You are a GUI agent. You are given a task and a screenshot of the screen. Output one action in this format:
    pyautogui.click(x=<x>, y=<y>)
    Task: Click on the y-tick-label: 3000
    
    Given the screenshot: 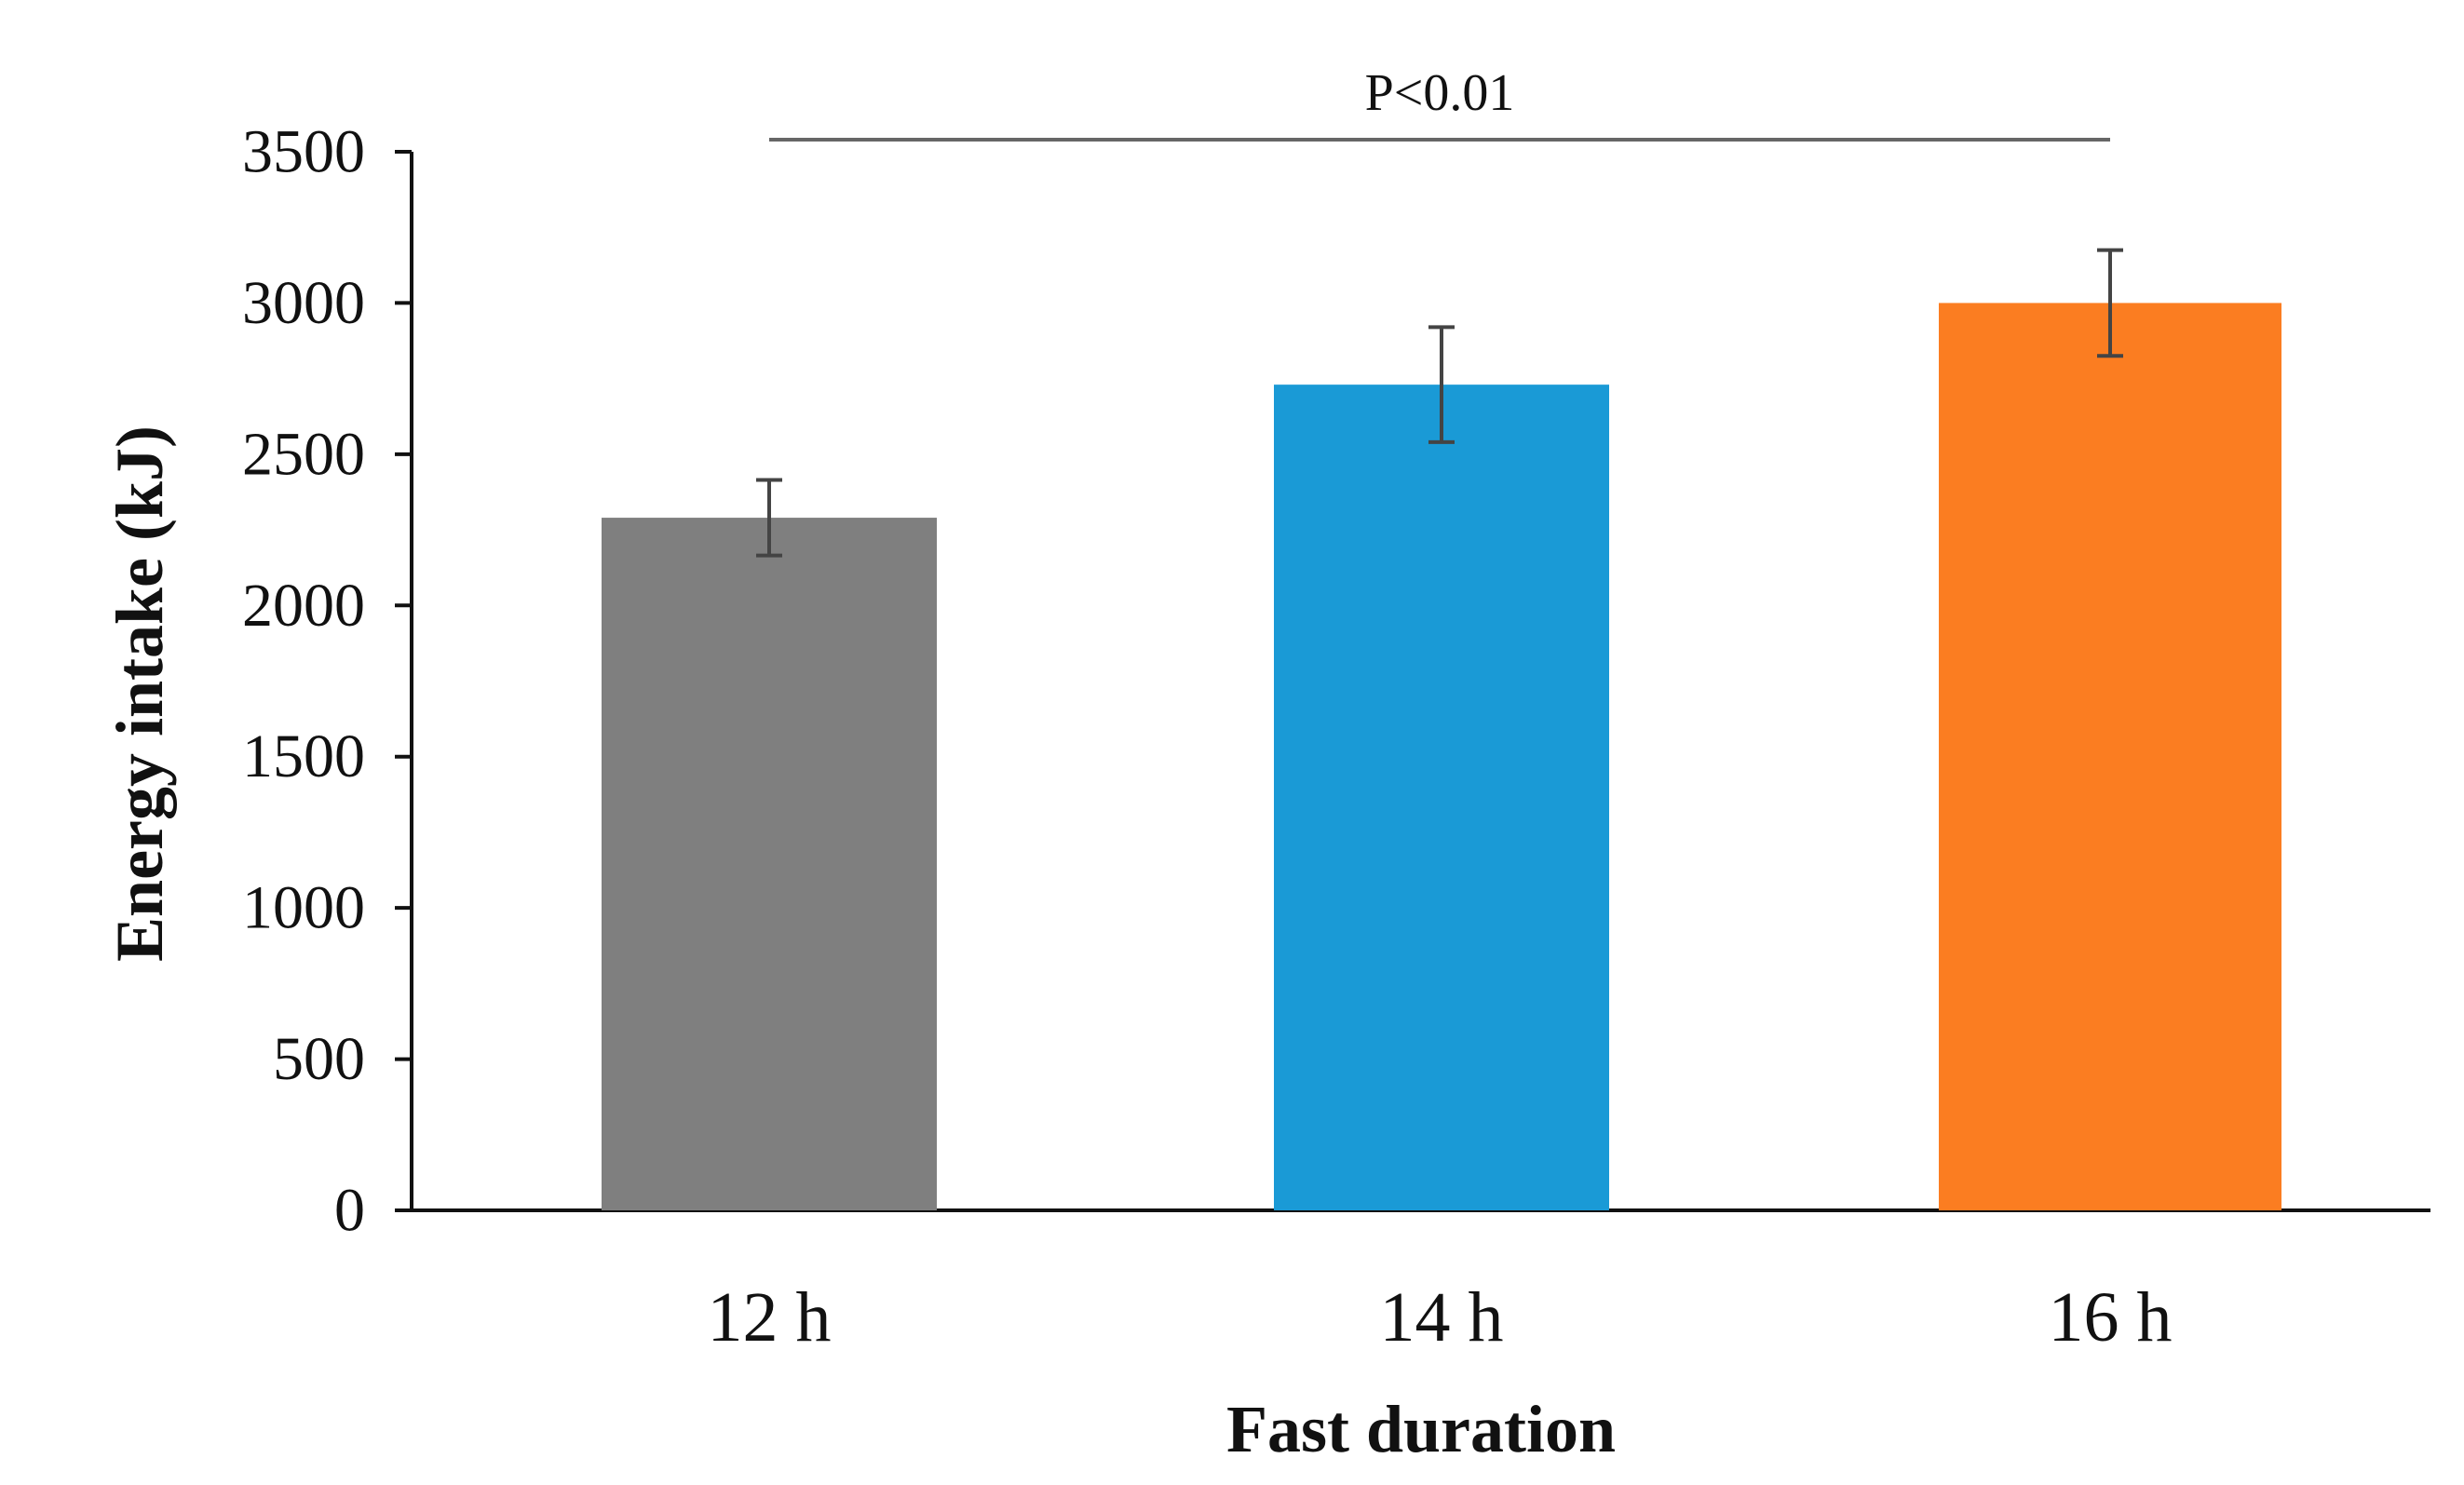 What is the action you would take?
    pyautogui.click(x=303, y=303)
    